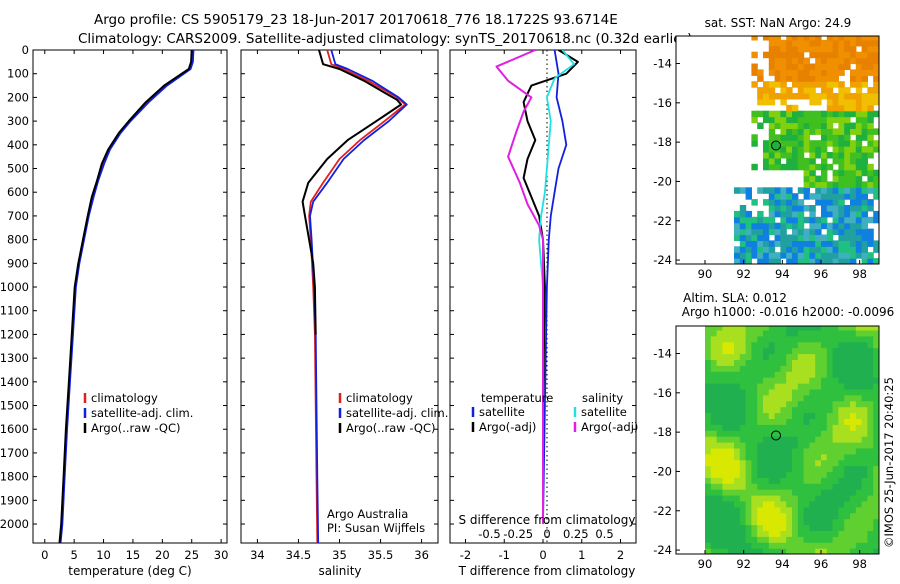 Image resolution: width=900 pixels, height=584 pixels. I want to click on depth-tick-label: 1700, so click(14, 453).